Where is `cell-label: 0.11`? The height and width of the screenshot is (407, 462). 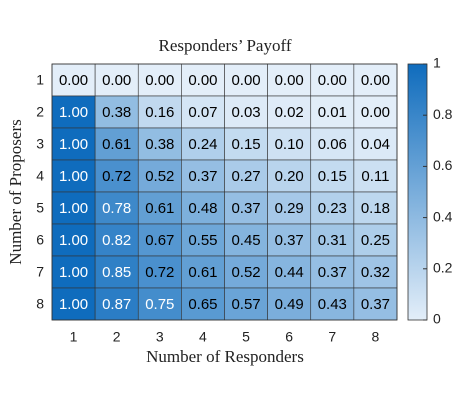 cell-label: 0.11 is located at coordinates (375, 176).